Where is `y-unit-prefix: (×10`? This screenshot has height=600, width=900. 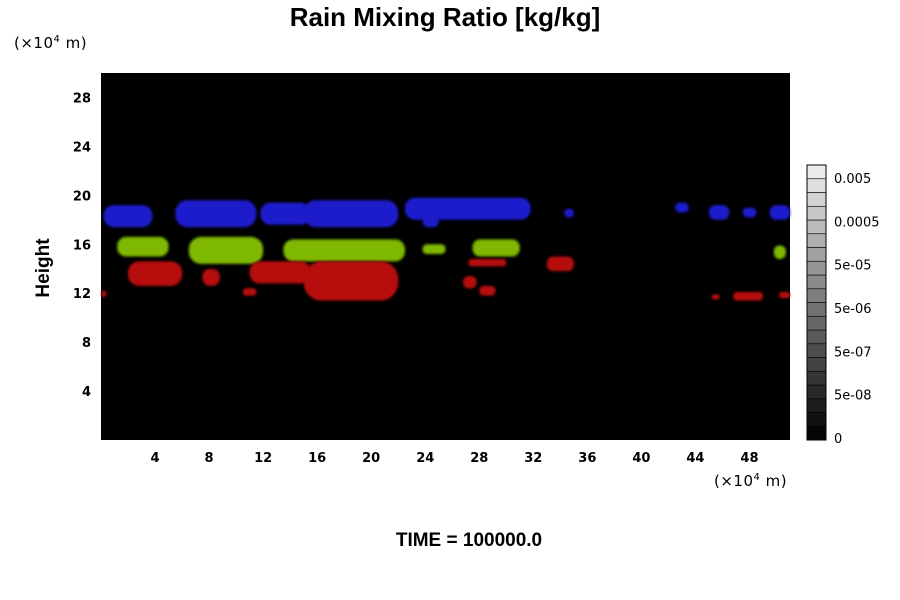 y-unit-prefix: (×10 is located at coordinates (34, 43).